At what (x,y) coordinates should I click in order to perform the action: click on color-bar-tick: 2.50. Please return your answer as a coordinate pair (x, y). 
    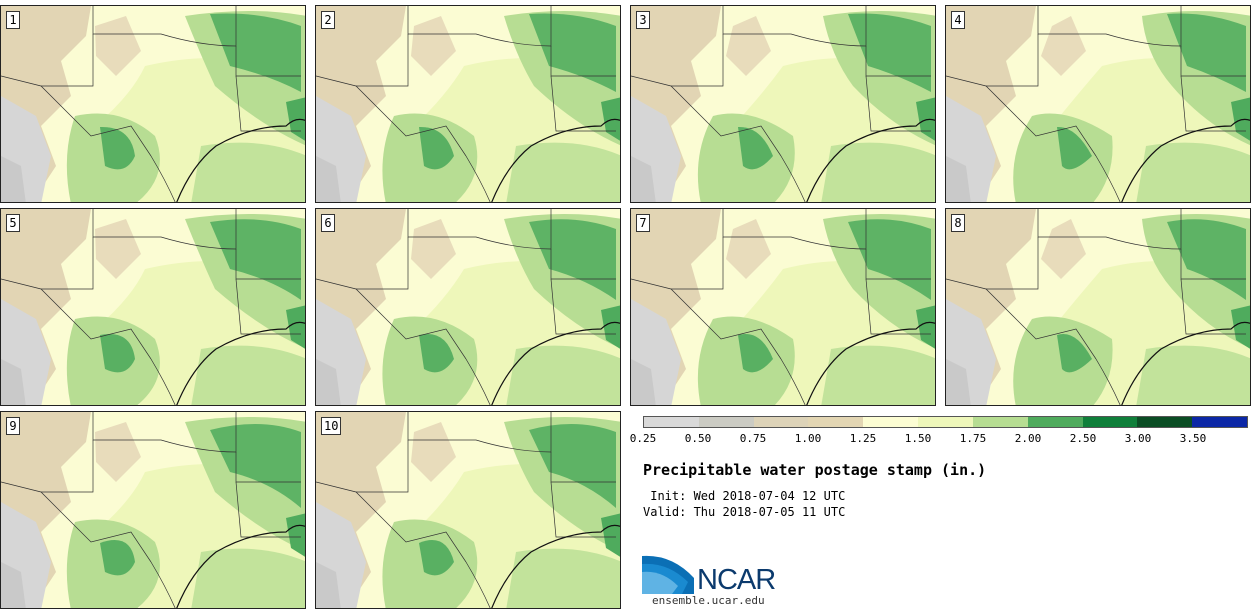
    Looking at the image, I should click on (1083, 438).